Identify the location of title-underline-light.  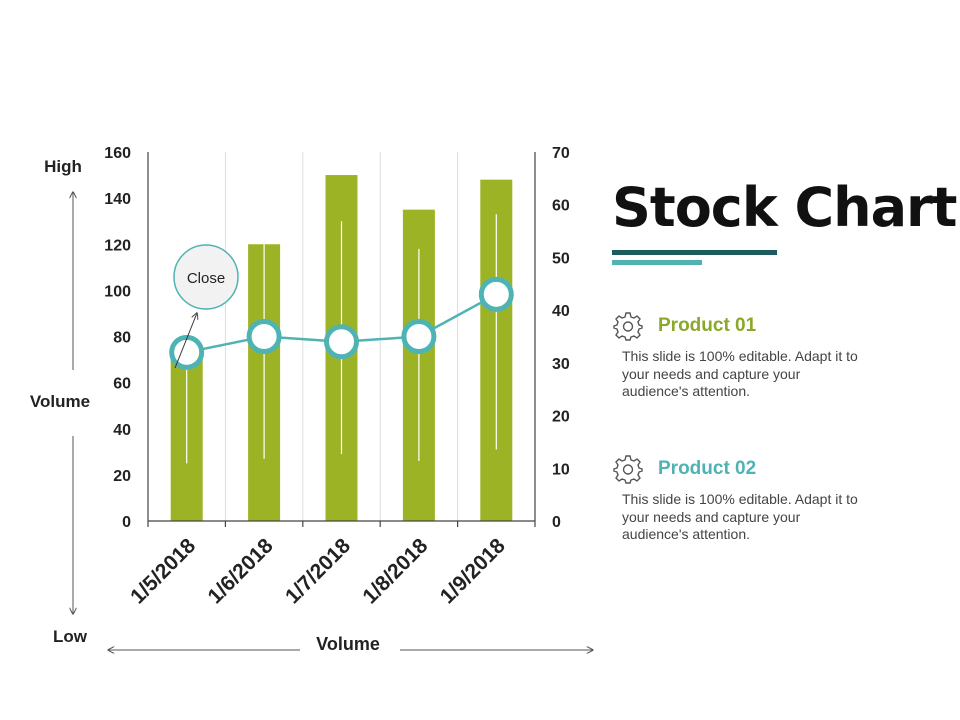
(657, 262).